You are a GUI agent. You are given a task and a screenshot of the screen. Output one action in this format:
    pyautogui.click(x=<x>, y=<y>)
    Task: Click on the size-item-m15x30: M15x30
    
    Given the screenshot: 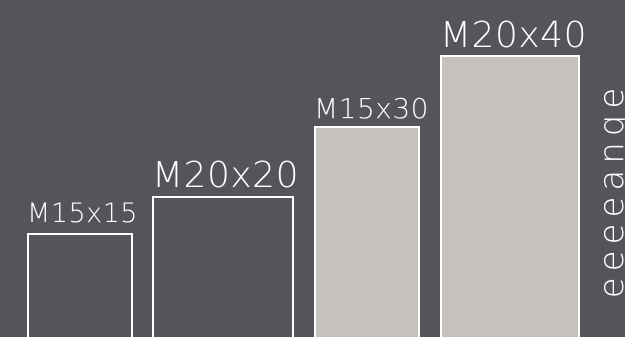 What is the action you would take?
    pyautogui.click(x=371, y=214)
    